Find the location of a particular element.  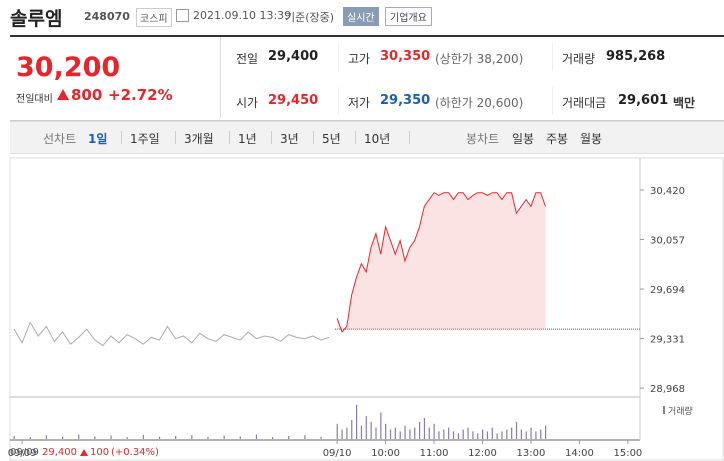

x-tick-label: 09/09 is located at coordinates (22, 453).